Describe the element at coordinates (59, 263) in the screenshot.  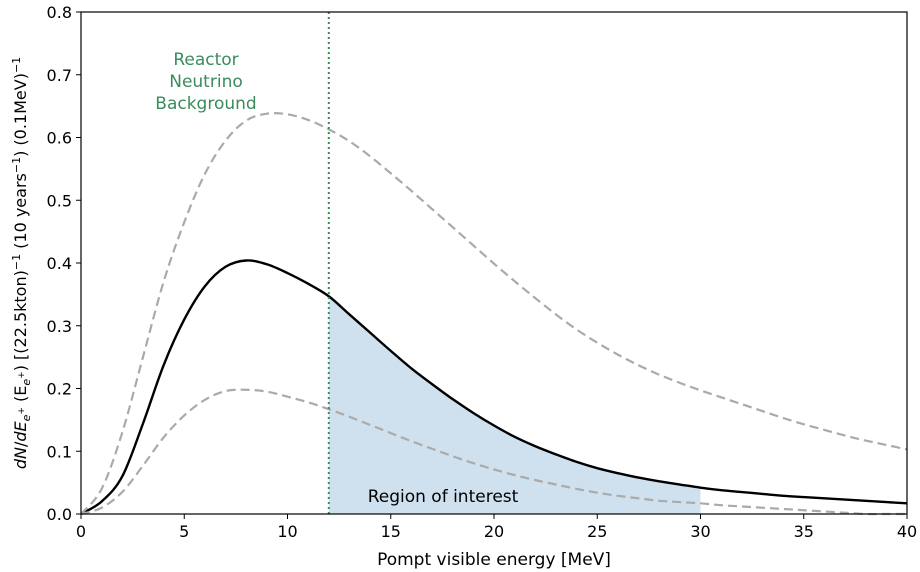
I see `y-tick-label: 0.4` at that location.